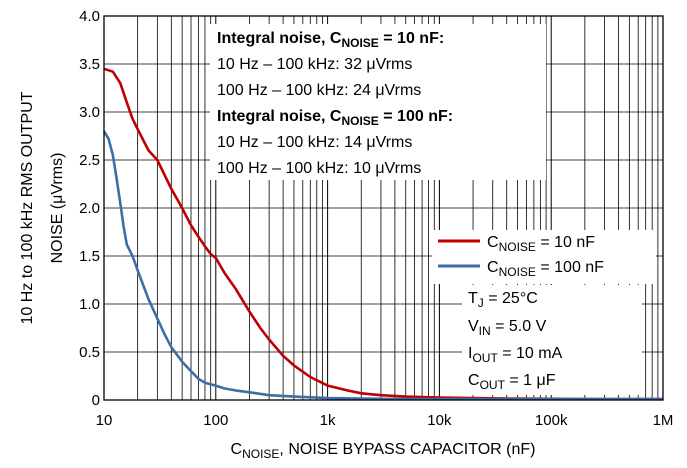 The height and width of the screenshot is (468, 687). I want to click on y-tick-label: 0.5, so click(89, 352).